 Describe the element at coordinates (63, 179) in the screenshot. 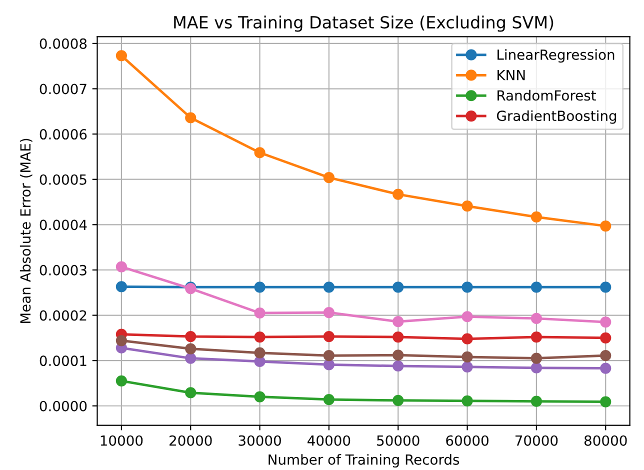

I see `y-tick-label: 0.0005` at that location.